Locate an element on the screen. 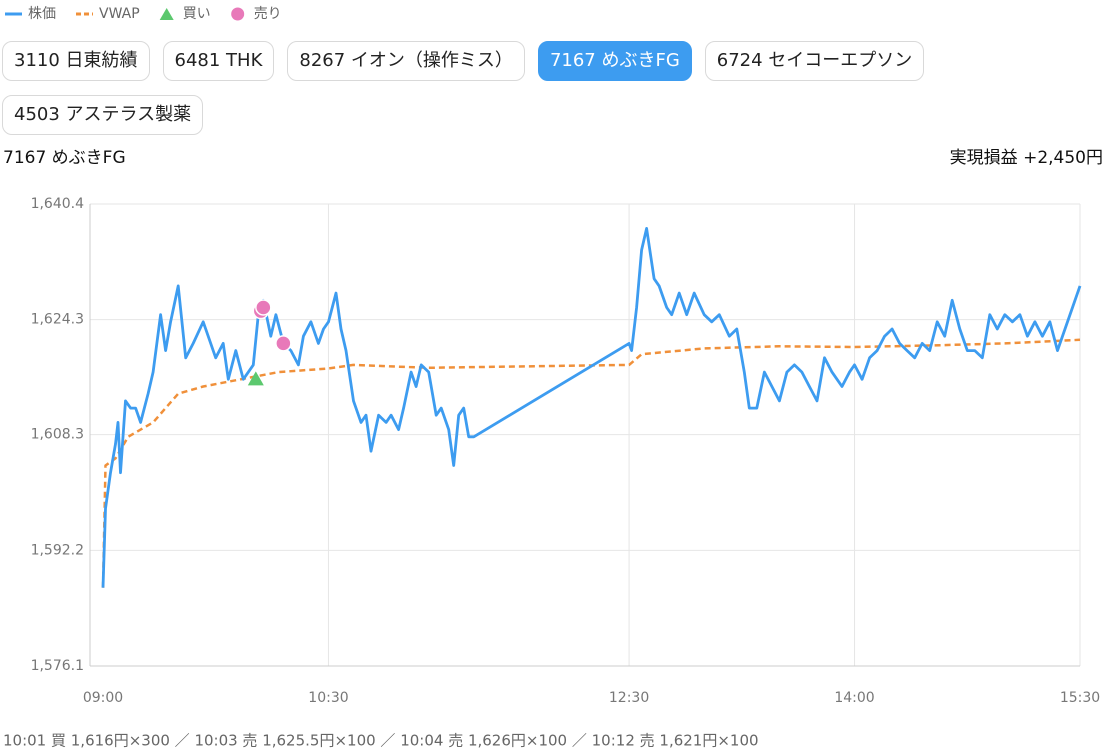 This screenshot has height=753, width=1105. buy-marker is located at coordinates (255, 378).